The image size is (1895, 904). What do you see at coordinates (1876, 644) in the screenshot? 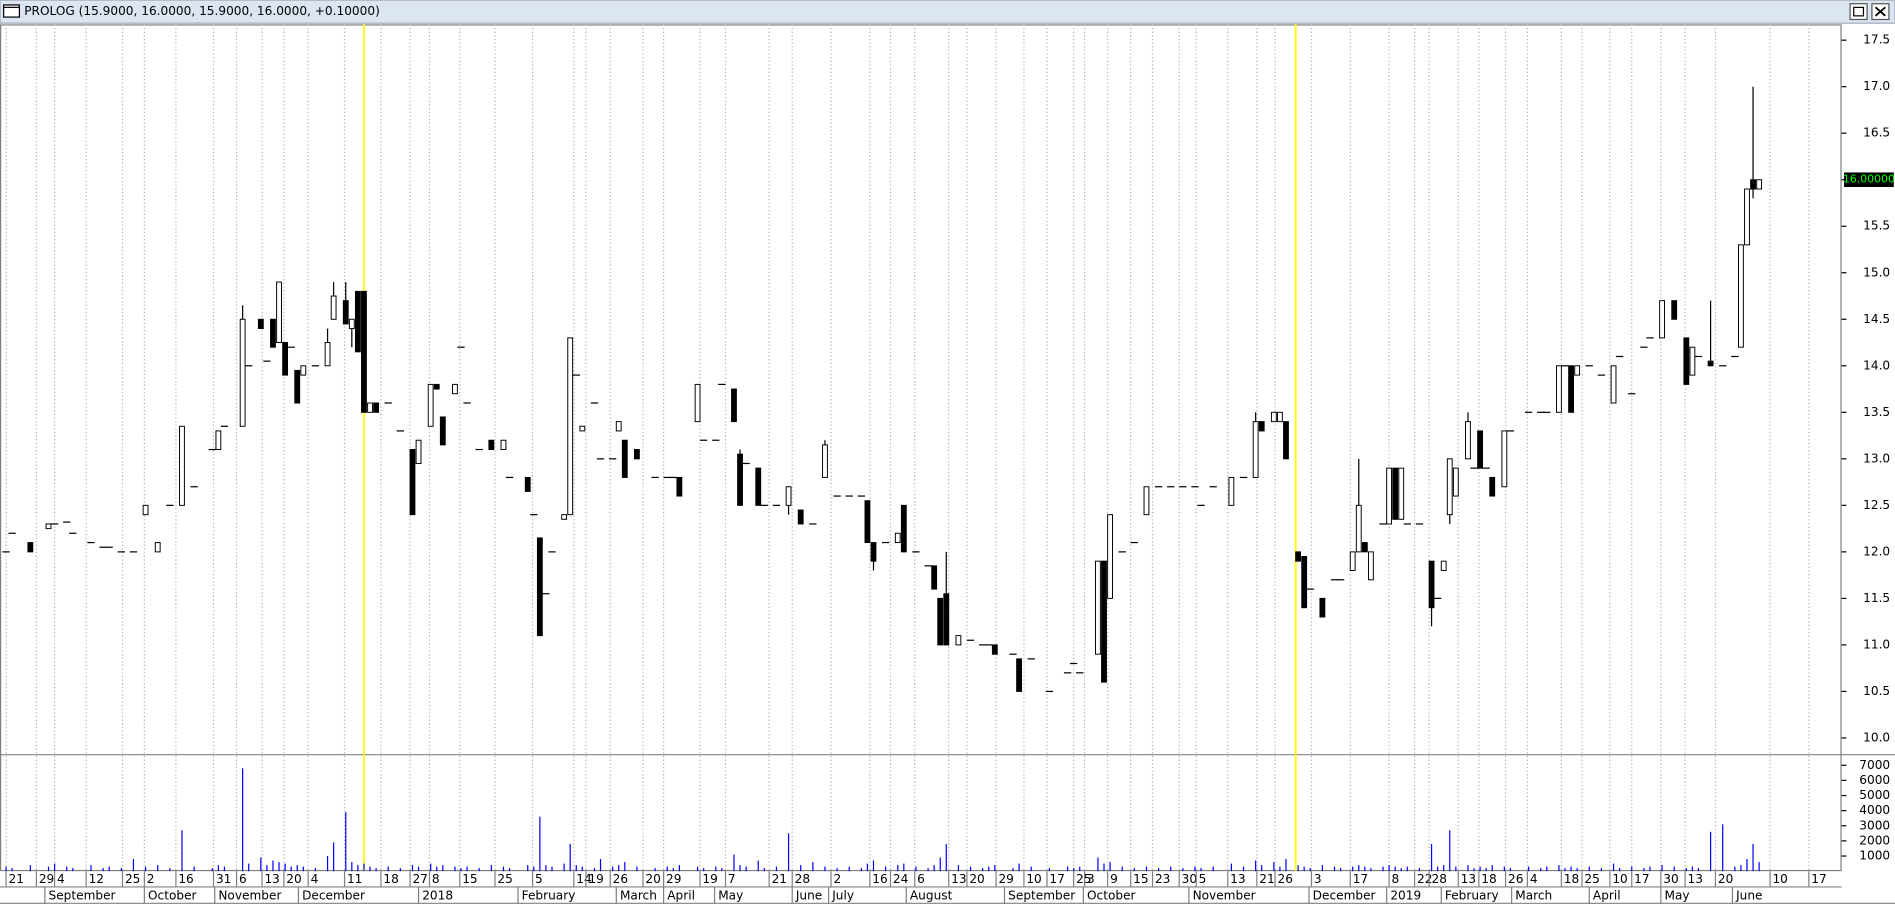
I see `y-tick-label: 11.0` at bounding box center [1876, 644].